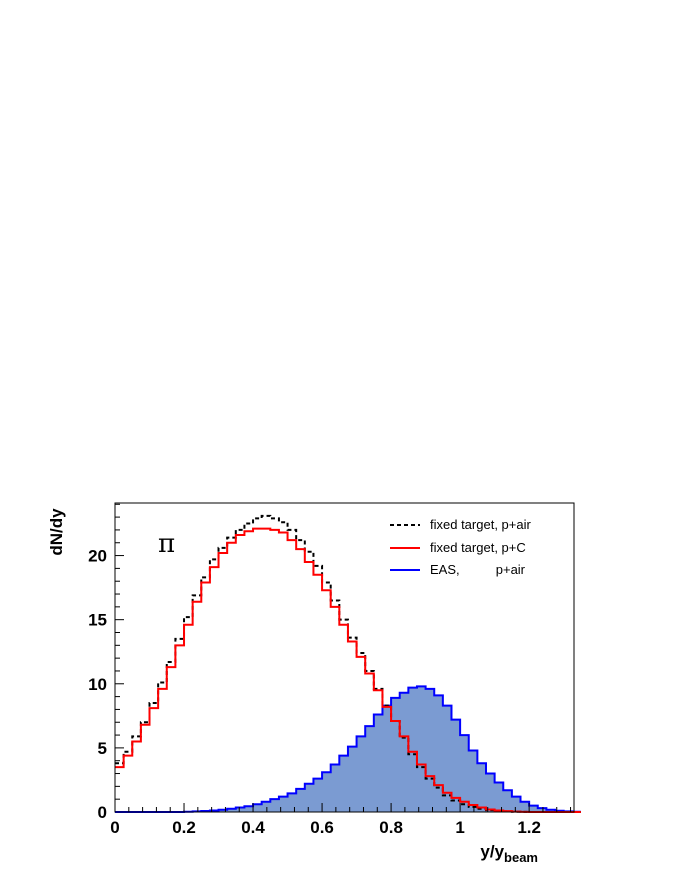 This screenshot has height=891, width=689. I want to click on y-tick-label: 5, so click(102, 748).